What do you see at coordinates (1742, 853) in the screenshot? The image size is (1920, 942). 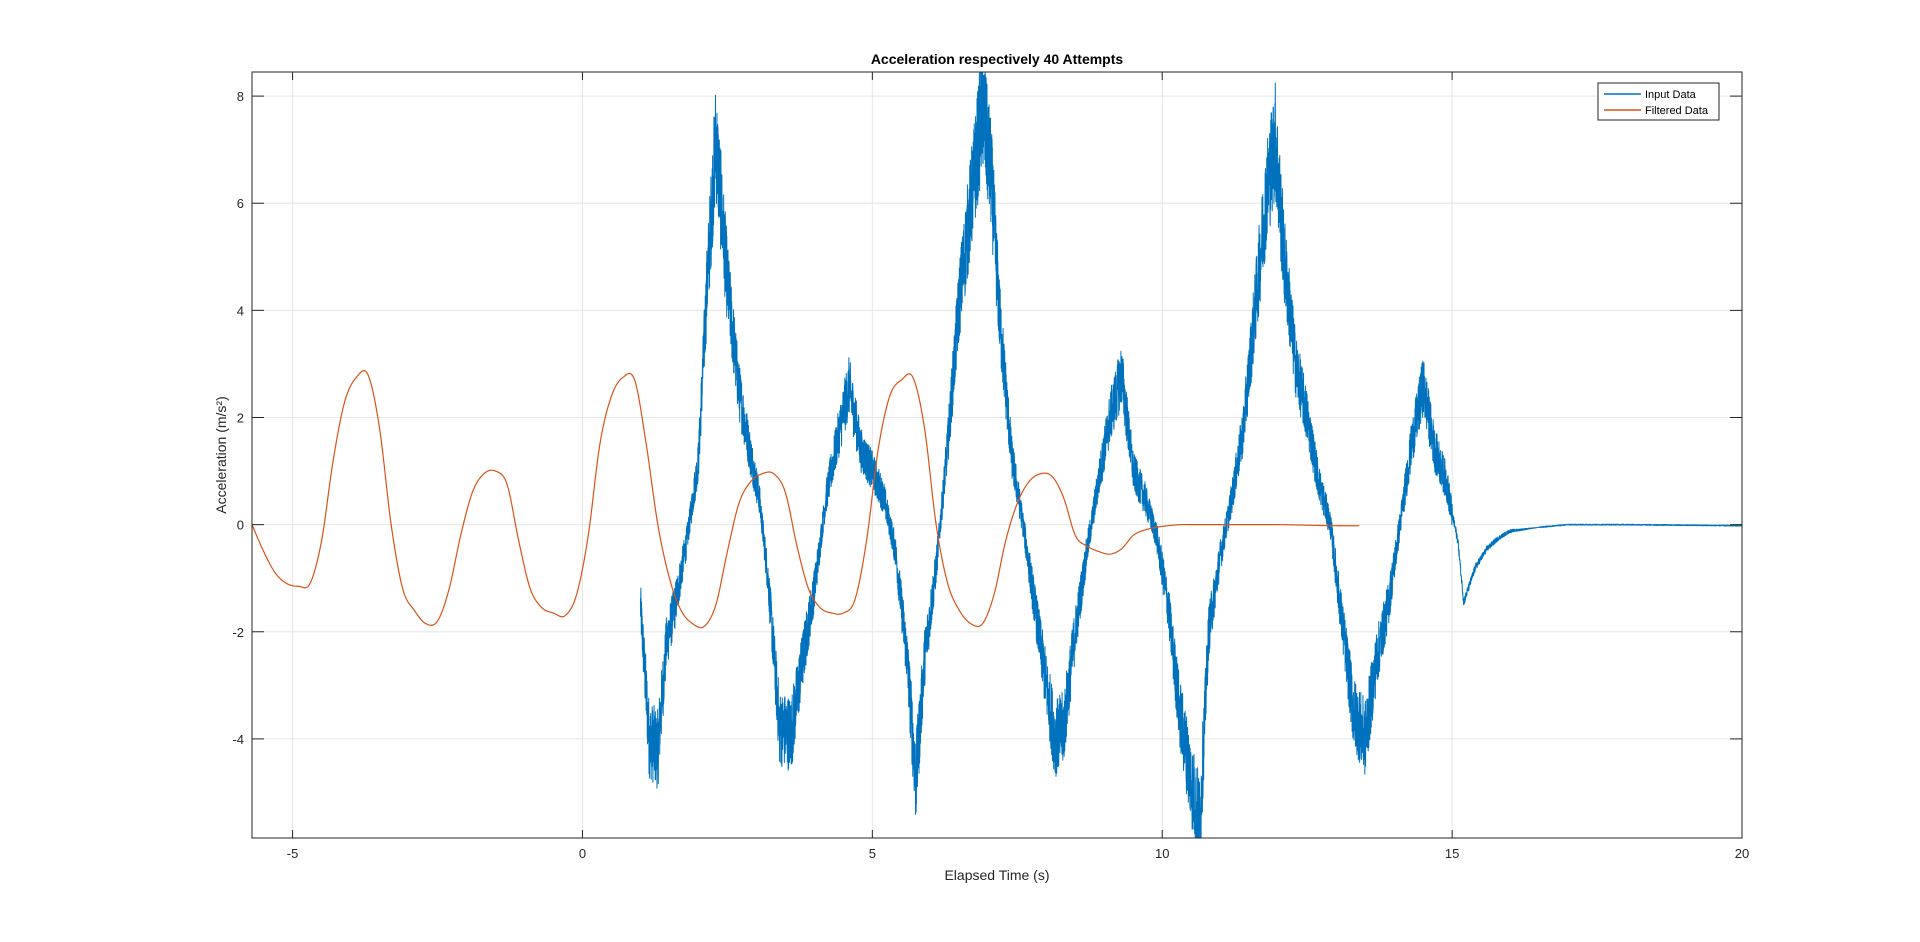 I see `x-tick-label: 20` at bounding box center [1742, 853].